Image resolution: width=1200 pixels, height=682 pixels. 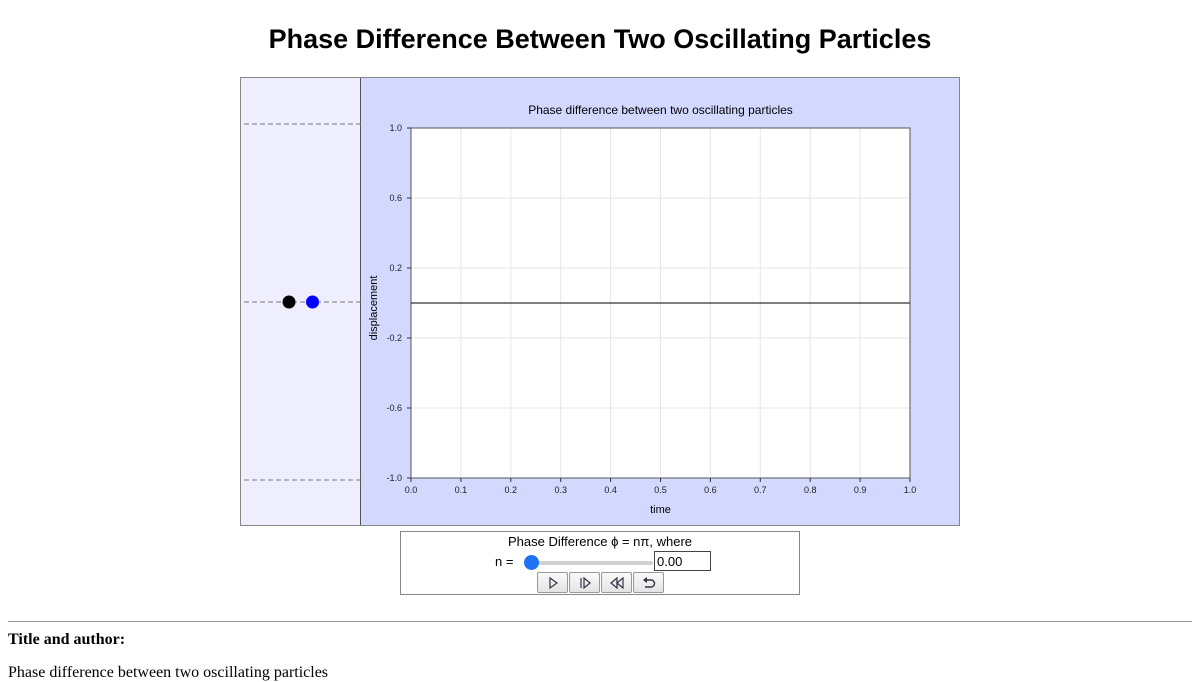 What do you see at coordinates (67, 639) in the screenshot?
I see `title-author-heading: Title and author:` at bounding box center [67, 639].